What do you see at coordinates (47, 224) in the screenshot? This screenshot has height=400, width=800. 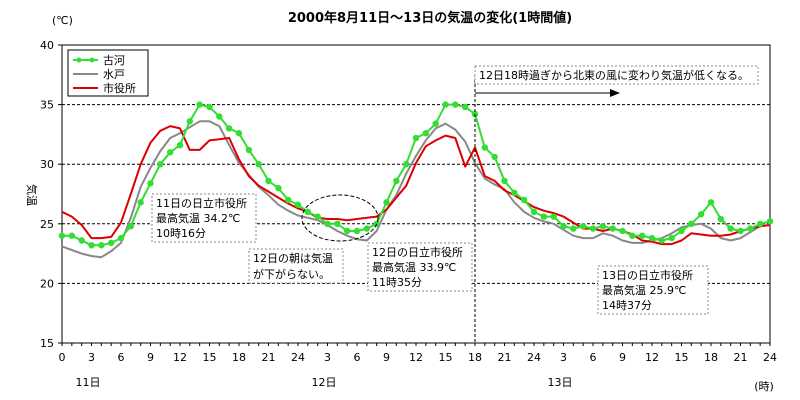 I see `y-tick-label: 25` at bounding box center [47, 224].